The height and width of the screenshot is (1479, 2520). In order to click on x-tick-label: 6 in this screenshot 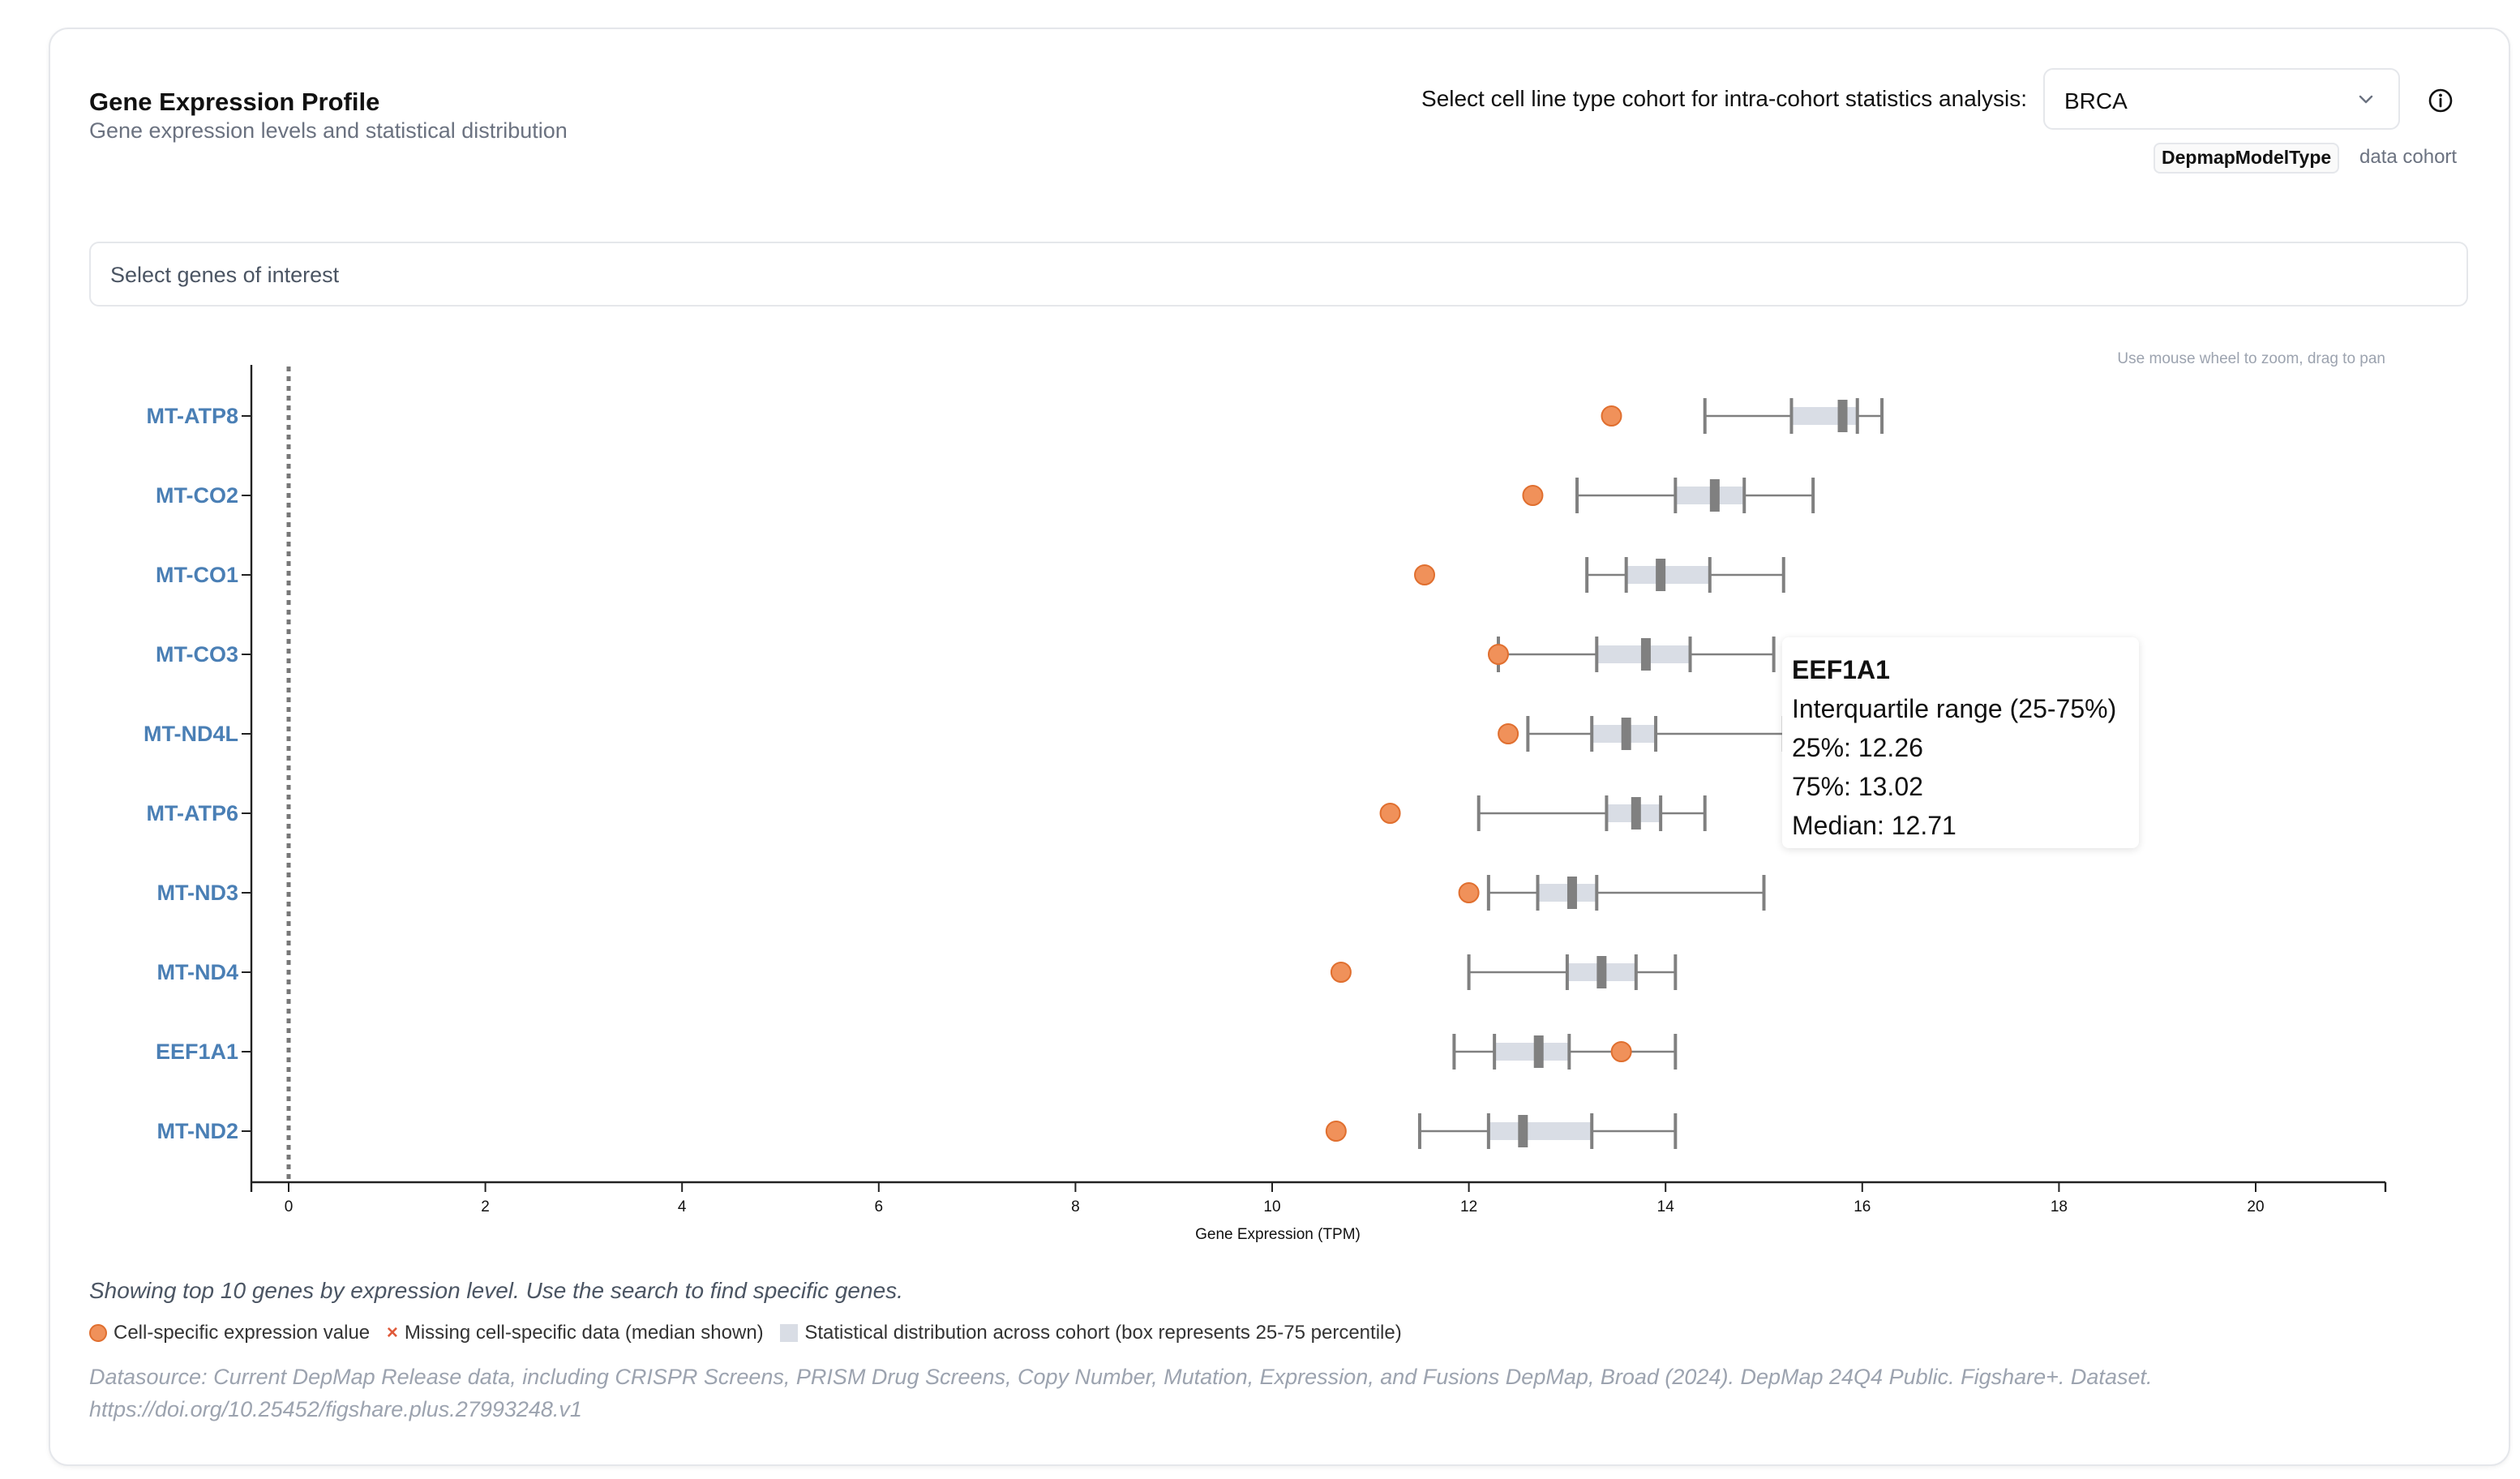, I will do `click(880, 1206)`.